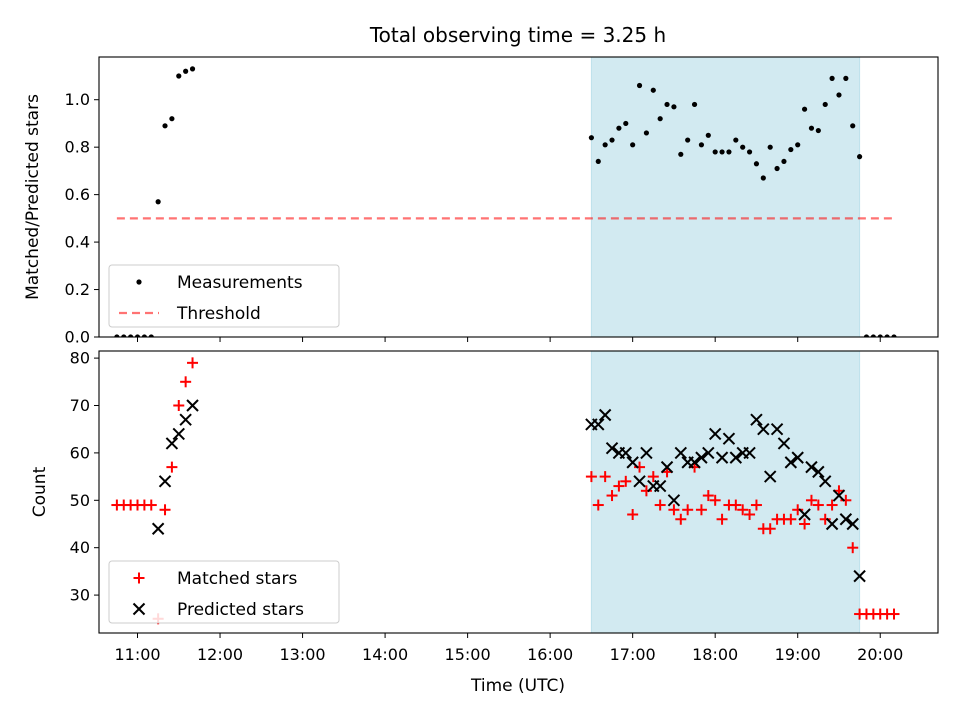 Image resolution: width=960 pixels, height=720 pixels. Describe the element at coordinates (385, 654) in the screenshot. I see `x-tick-label: 14:00` at that location.